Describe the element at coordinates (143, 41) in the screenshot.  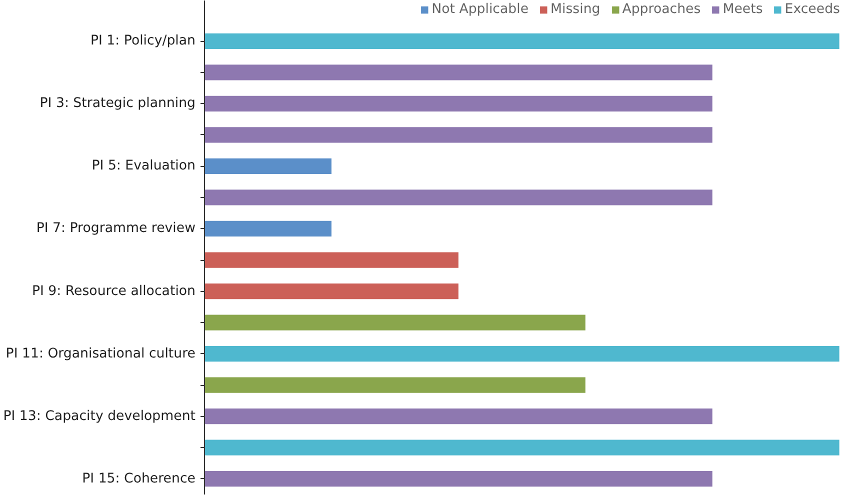
I see `y-tick-label: PI 1: Policy/plan` at that location.